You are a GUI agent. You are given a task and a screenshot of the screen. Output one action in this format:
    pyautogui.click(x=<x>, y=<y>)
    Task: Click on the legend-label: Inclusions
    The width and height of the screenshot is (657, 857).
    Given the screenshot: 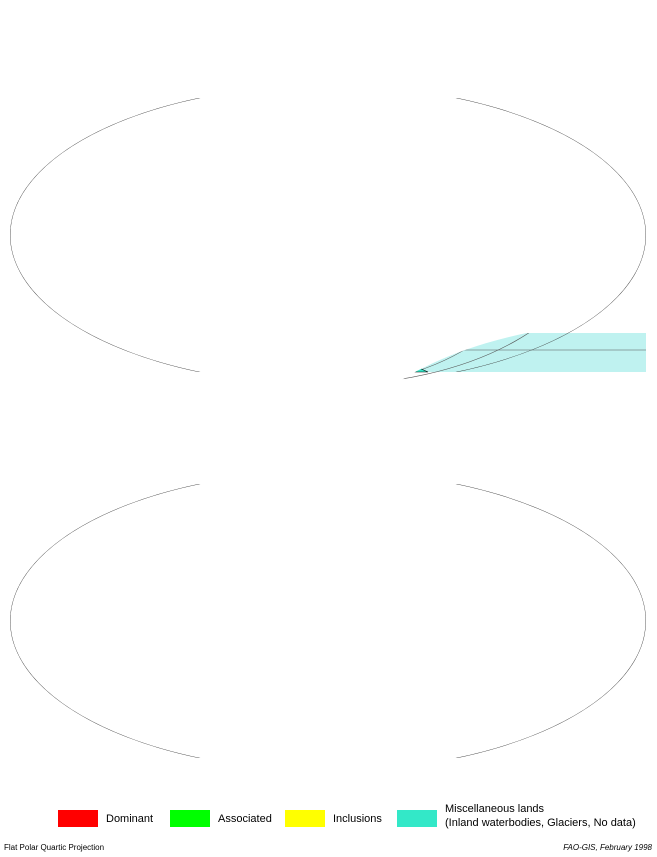 What is the action you would take?
    pyautogui.click(x=357, y=819)
    